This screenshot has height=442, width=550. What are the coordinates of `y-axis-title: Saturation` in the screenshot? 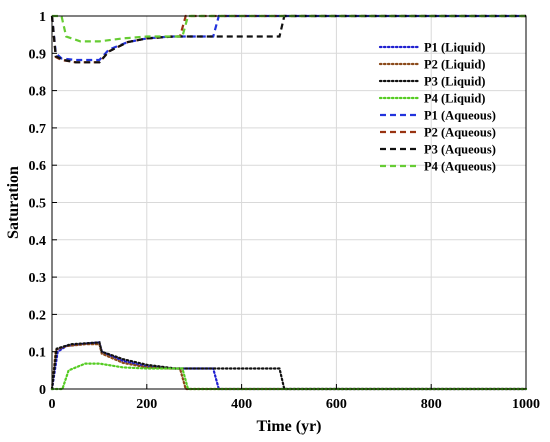 It's located at (13, 202).